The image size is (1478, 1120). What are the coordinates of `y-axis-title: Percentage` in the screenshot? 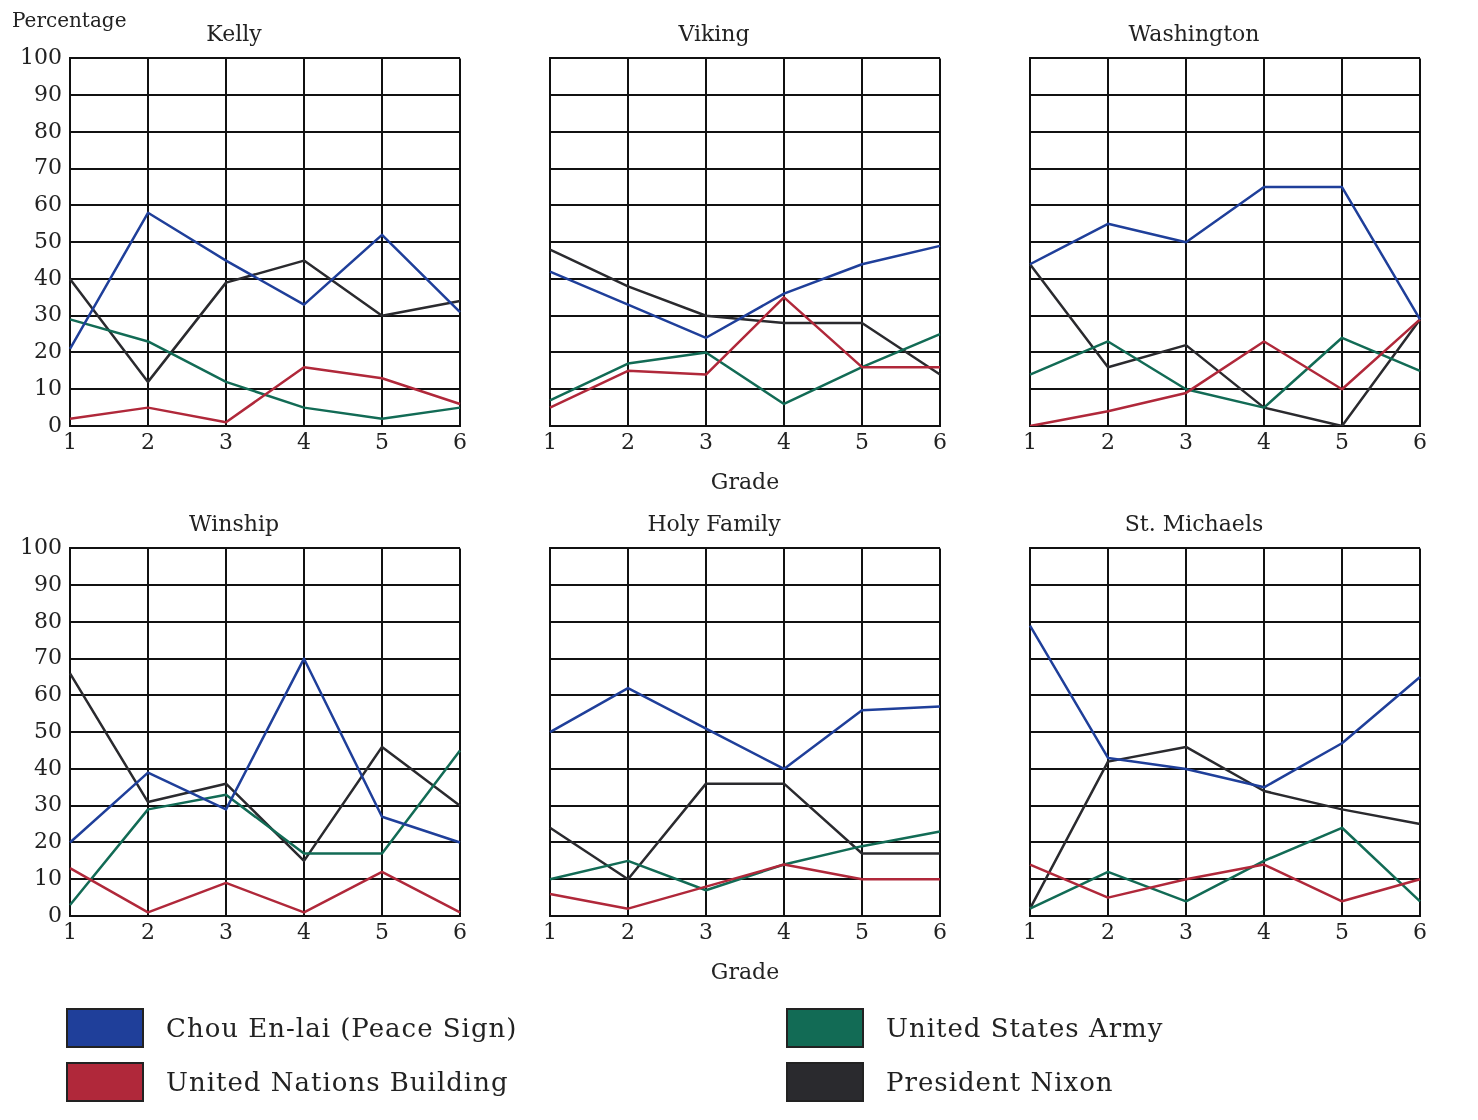 It's located at (69, 20).